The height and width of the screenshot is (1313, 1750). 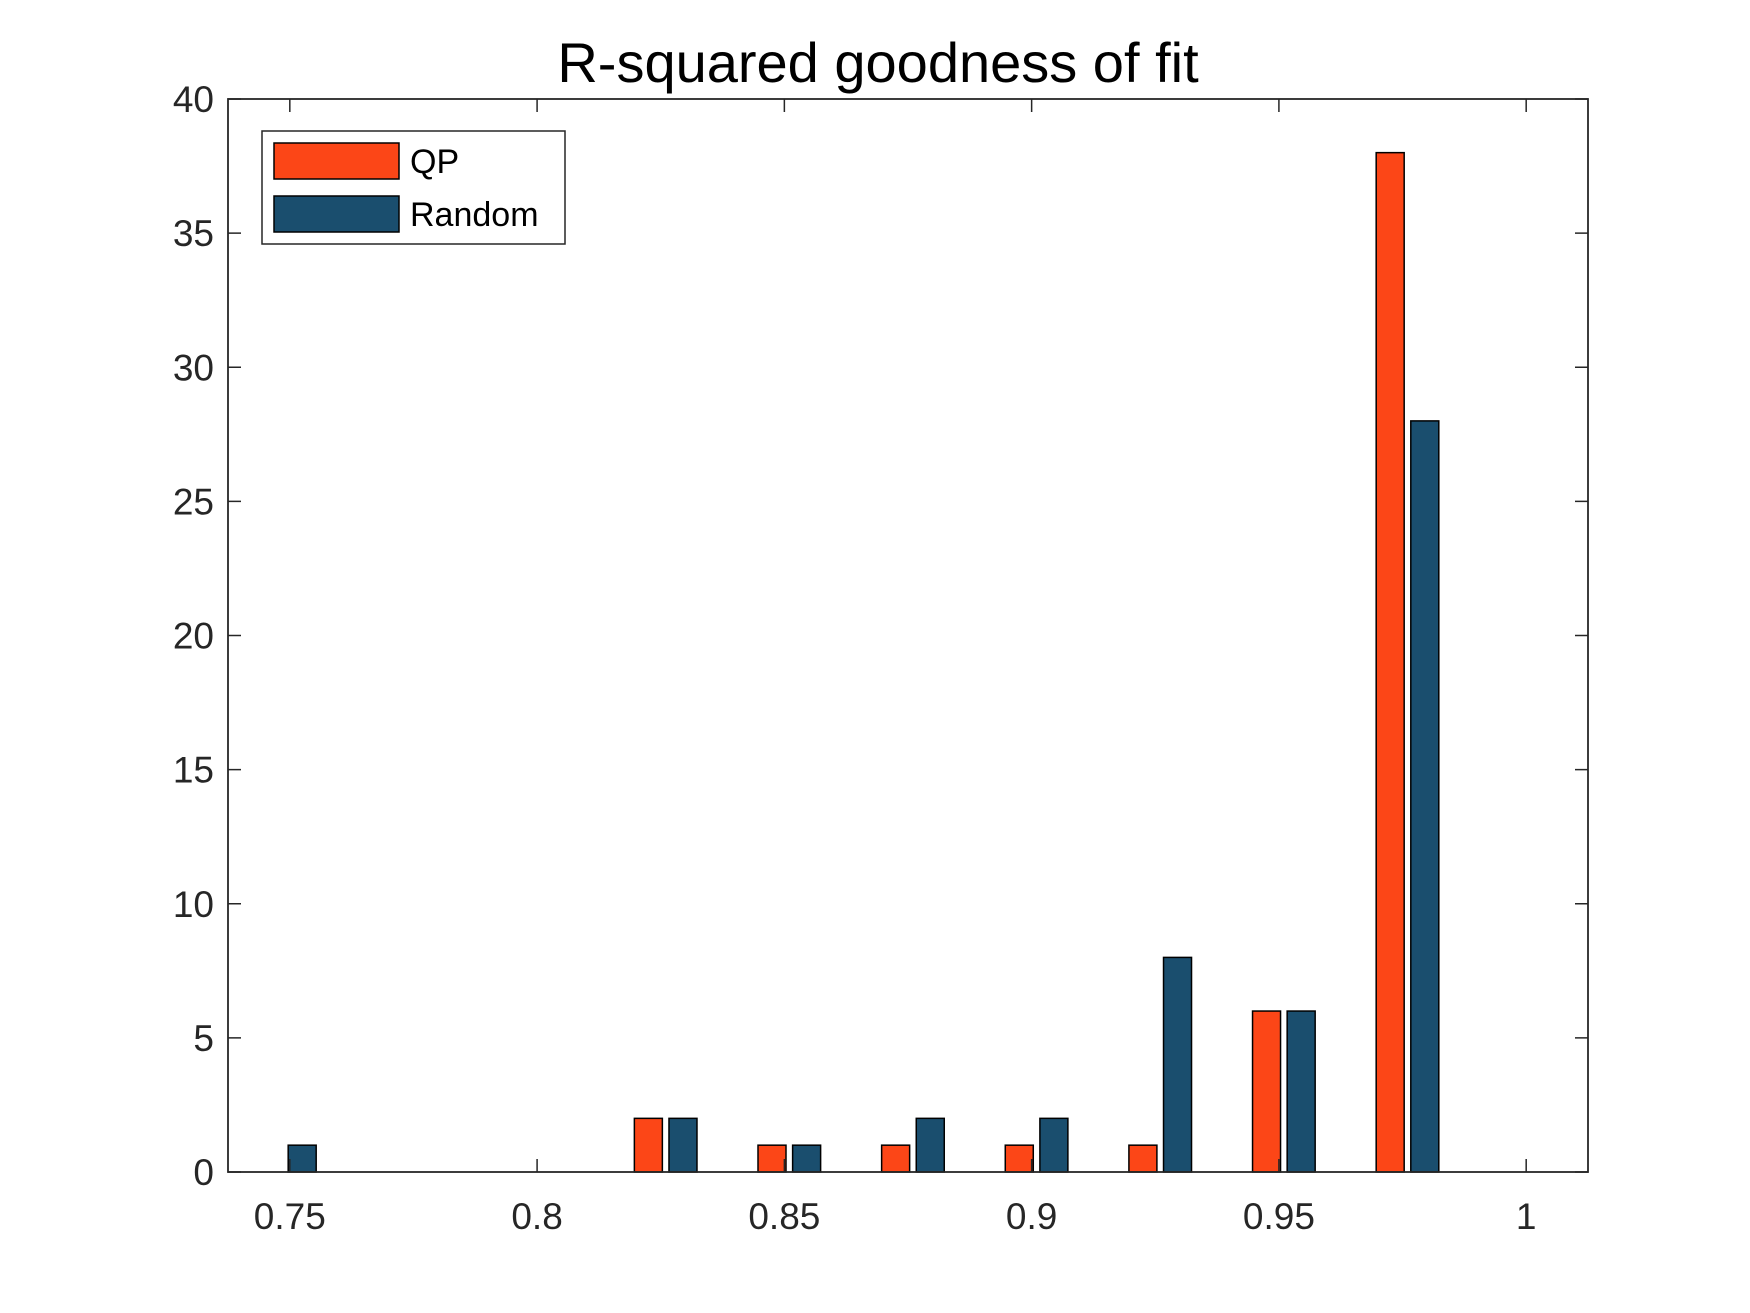 What do you see at coordinates (203, 1172) in the screenshot?
I see `y-tick-label: 0` at bounding box center [203, 1172].